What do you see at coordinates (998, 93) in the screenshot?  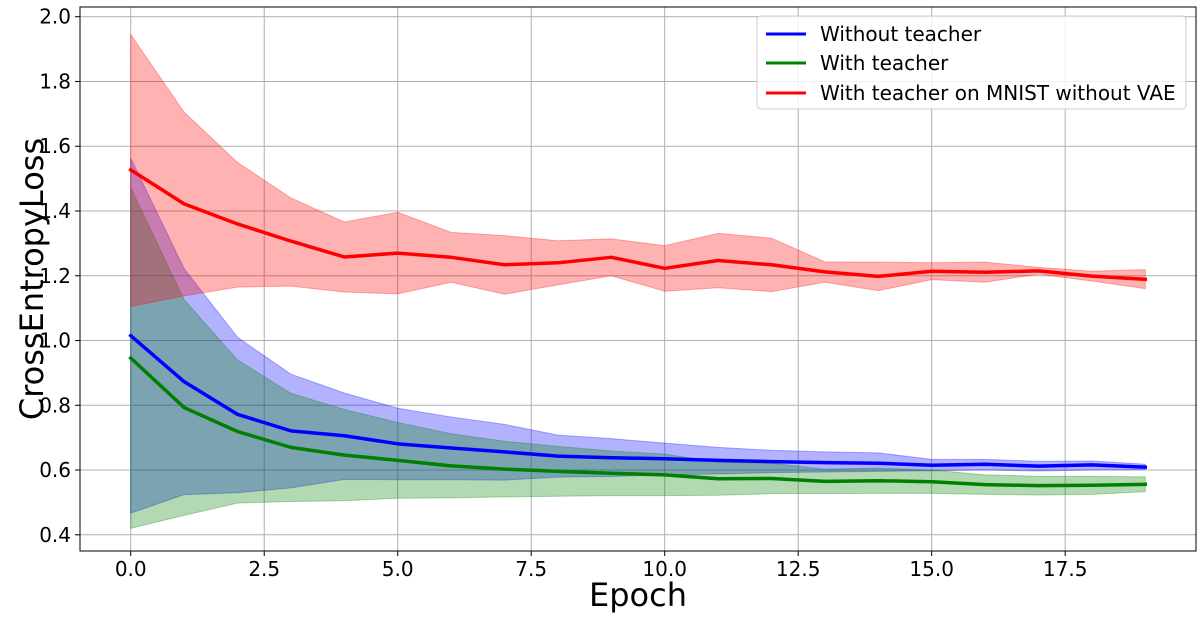 I see `legend-label-with-teacher-mnist: With teacher on MNIST without VAE` at bounding box center [998, 93].